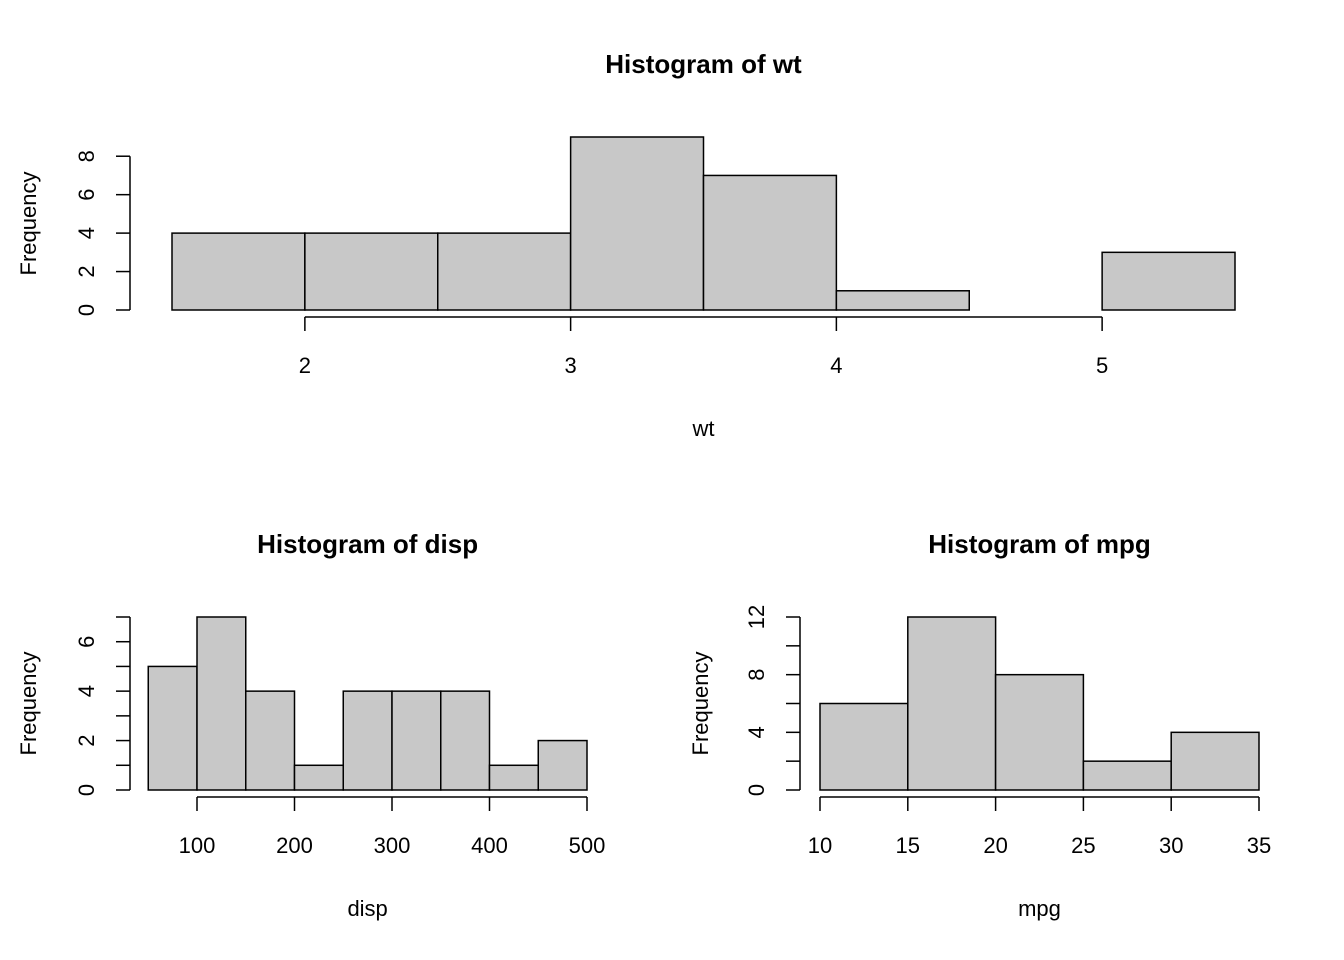 The height and width of the screenshot is (960, 1344). What do you see at coordinates (367, 544) in the screenshot?
I see `chart-title: Histogram of disp` at bounding box center [367, 544].